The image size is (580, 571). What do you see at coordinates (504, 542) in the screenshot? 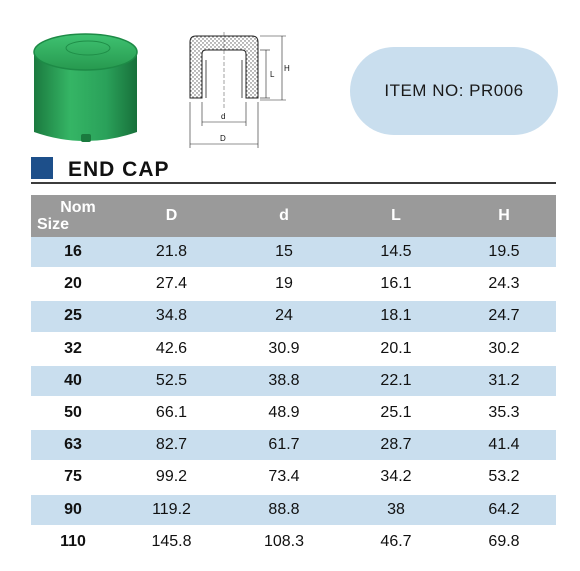
I see `cell-H: 69.8` at bounding box center [504, 542].